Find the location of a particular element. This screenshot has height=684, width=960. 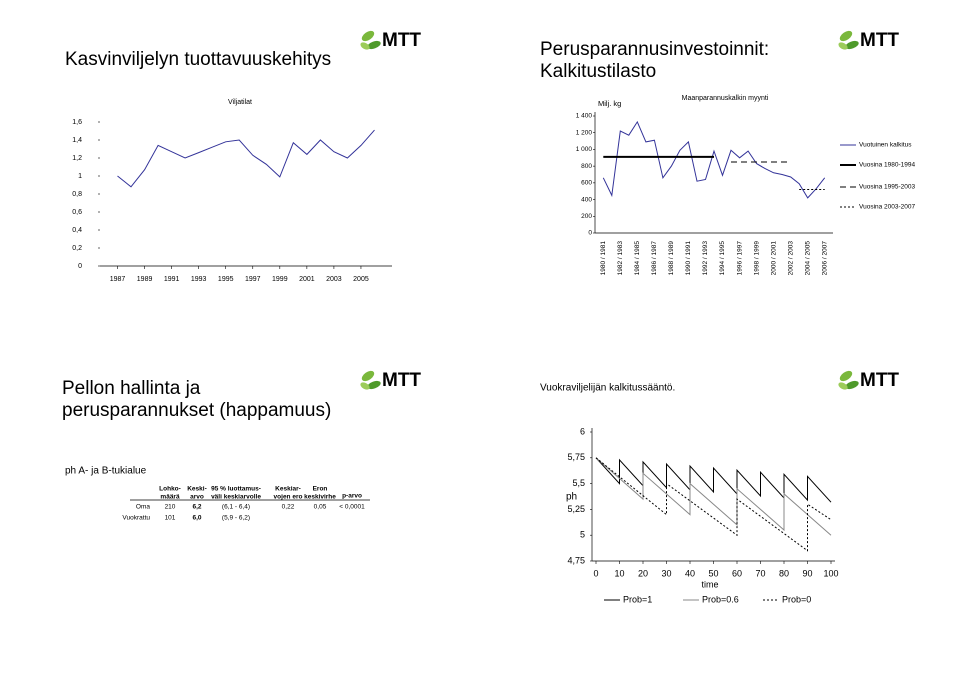

x-tick-label: 1998 / 1999 is located at coordinates (756, 258).